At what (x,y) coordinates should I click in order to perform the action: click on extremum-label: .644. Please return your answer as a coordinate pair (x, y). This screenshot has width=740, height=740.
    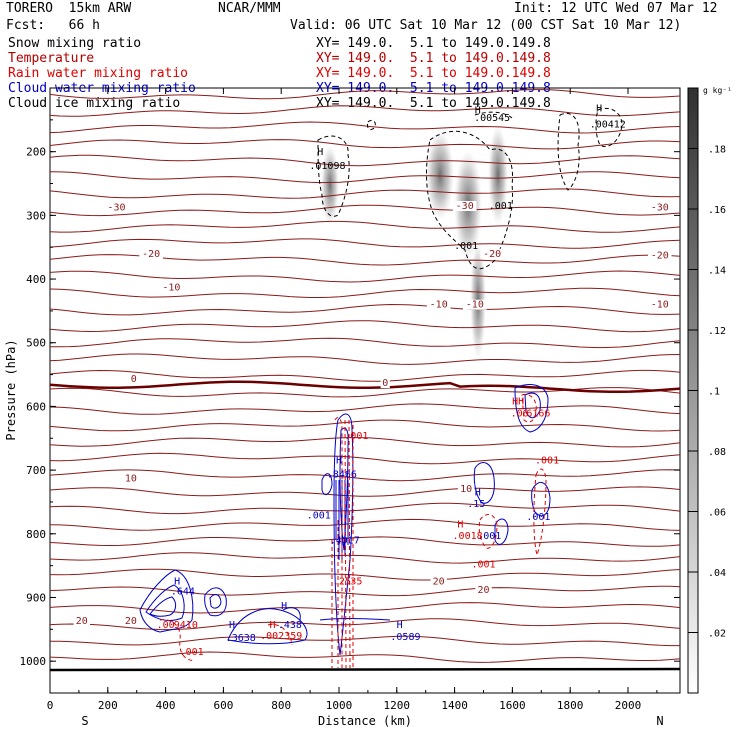
    Looking at the image, I should click on (183, 591).